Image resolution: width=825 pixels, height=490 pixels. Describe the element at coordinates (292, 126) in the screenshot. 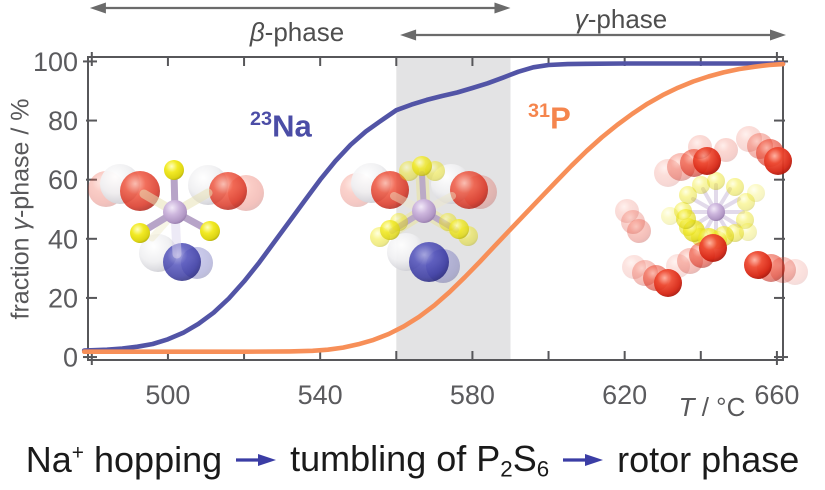

I see `na-element: Na` at that location.